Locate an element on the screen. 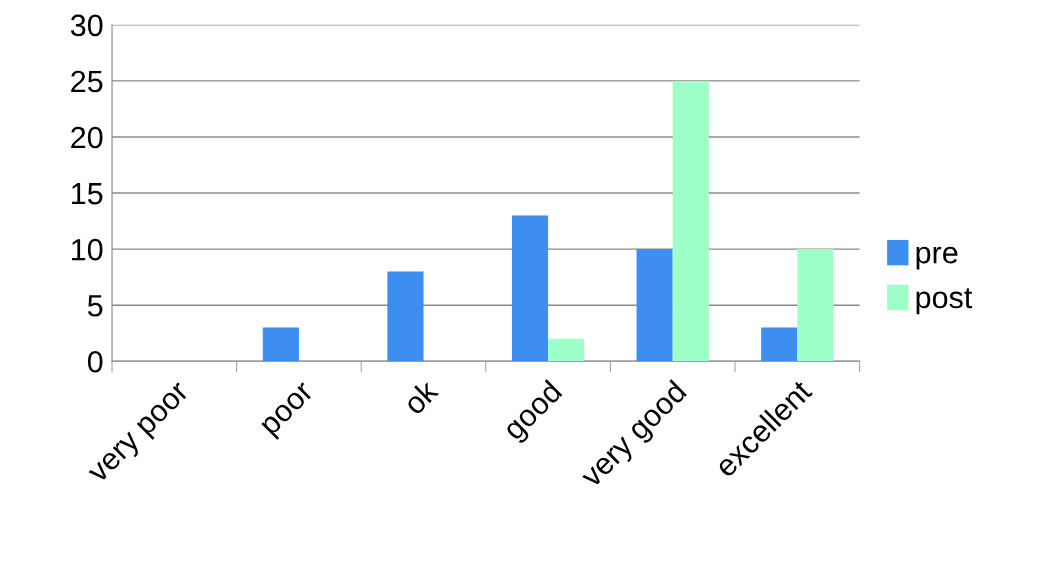  y-tick-label: 5 is located at coordinates (95, 306).